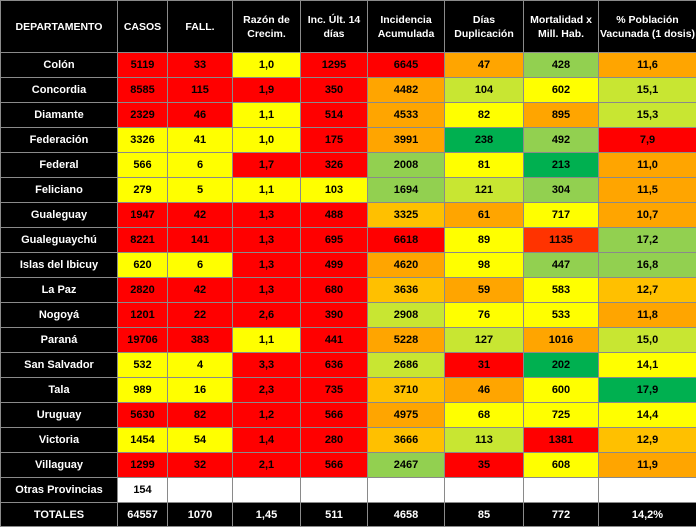  What do you see at coordinates (348, 65) in the screenshot?
I see `table-row: Colón 5119 33 1,0 1295 6645 47 428 11,6` at bounding box center [348, 65].